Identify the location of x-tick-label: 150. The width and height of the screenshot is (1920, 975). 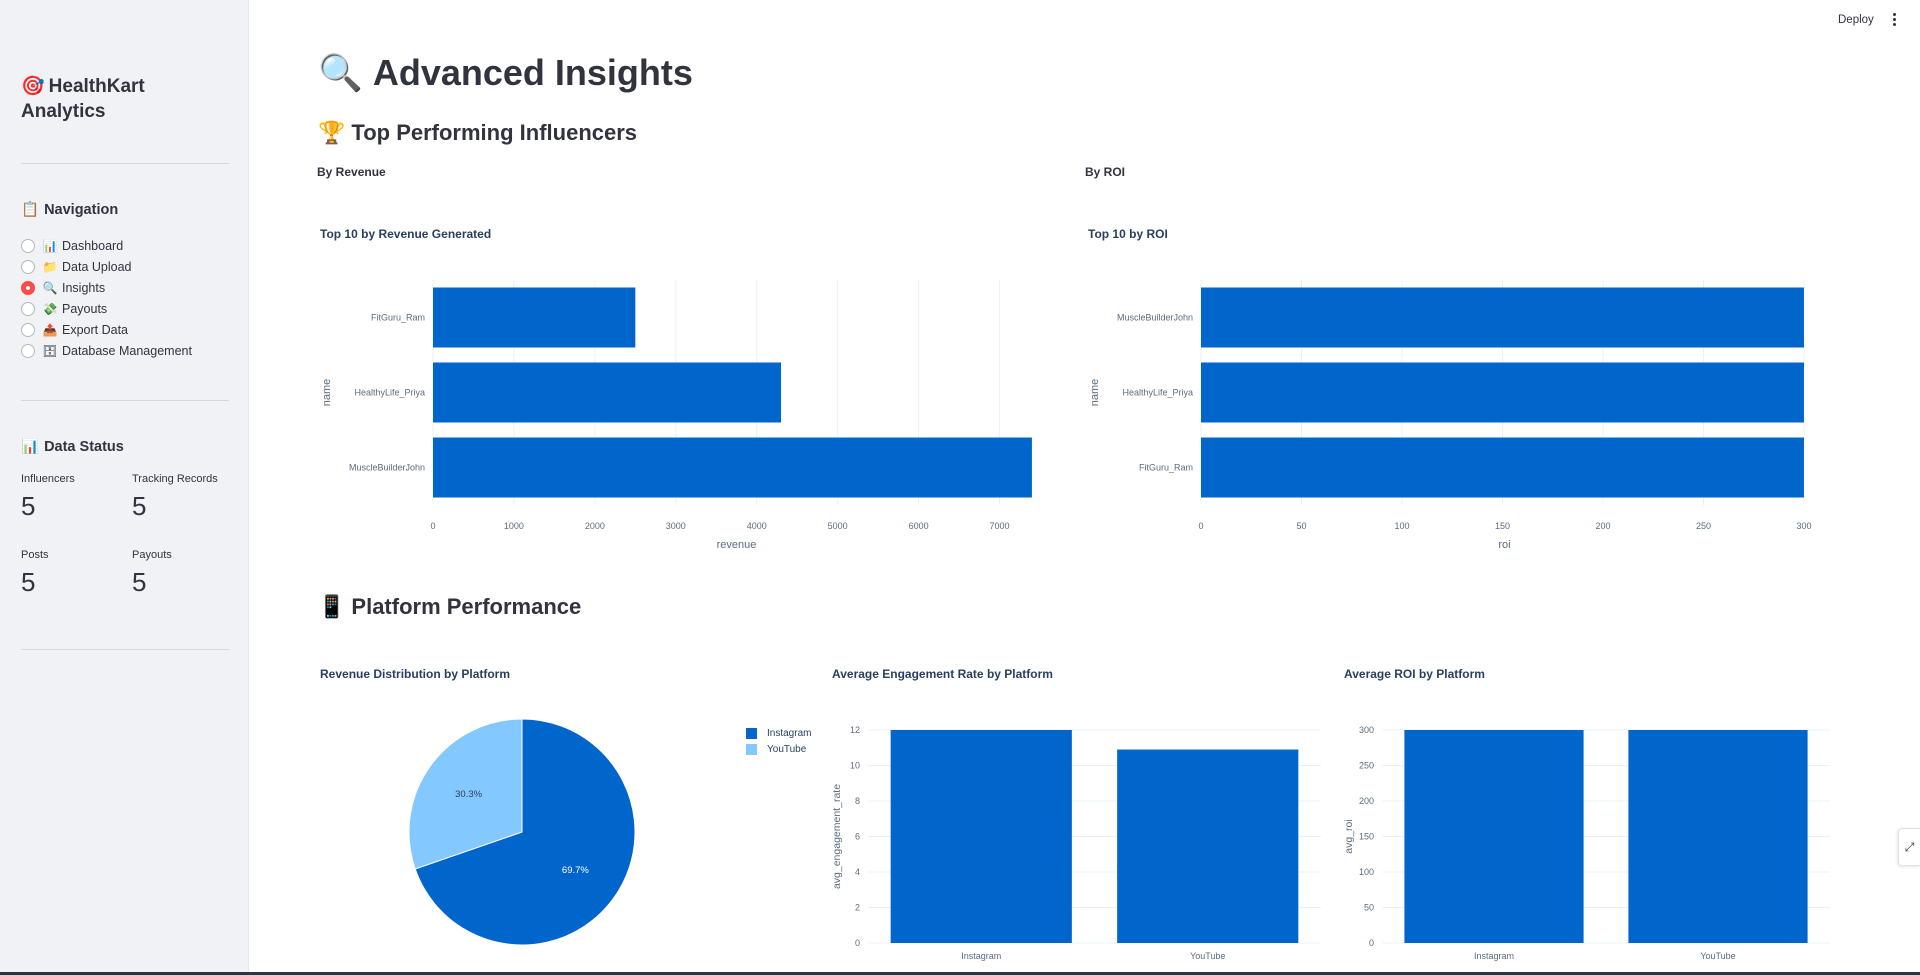
(1502, 526).